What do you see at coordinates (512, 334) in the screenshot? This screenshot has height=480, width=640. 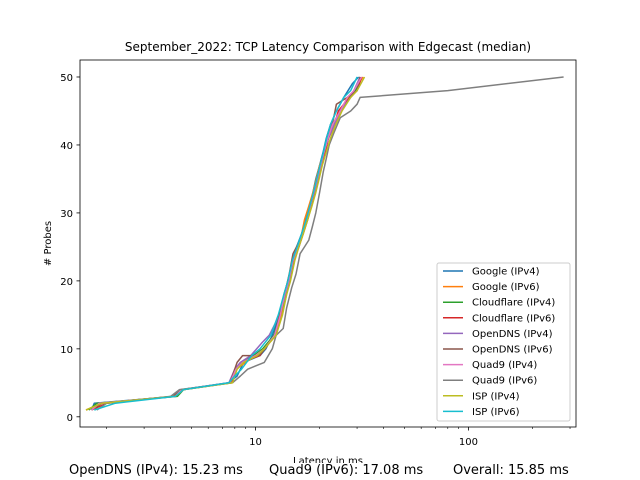 I see `legend-label-4: OpenDNS (IPv4)` at bounding box center [512, 334].